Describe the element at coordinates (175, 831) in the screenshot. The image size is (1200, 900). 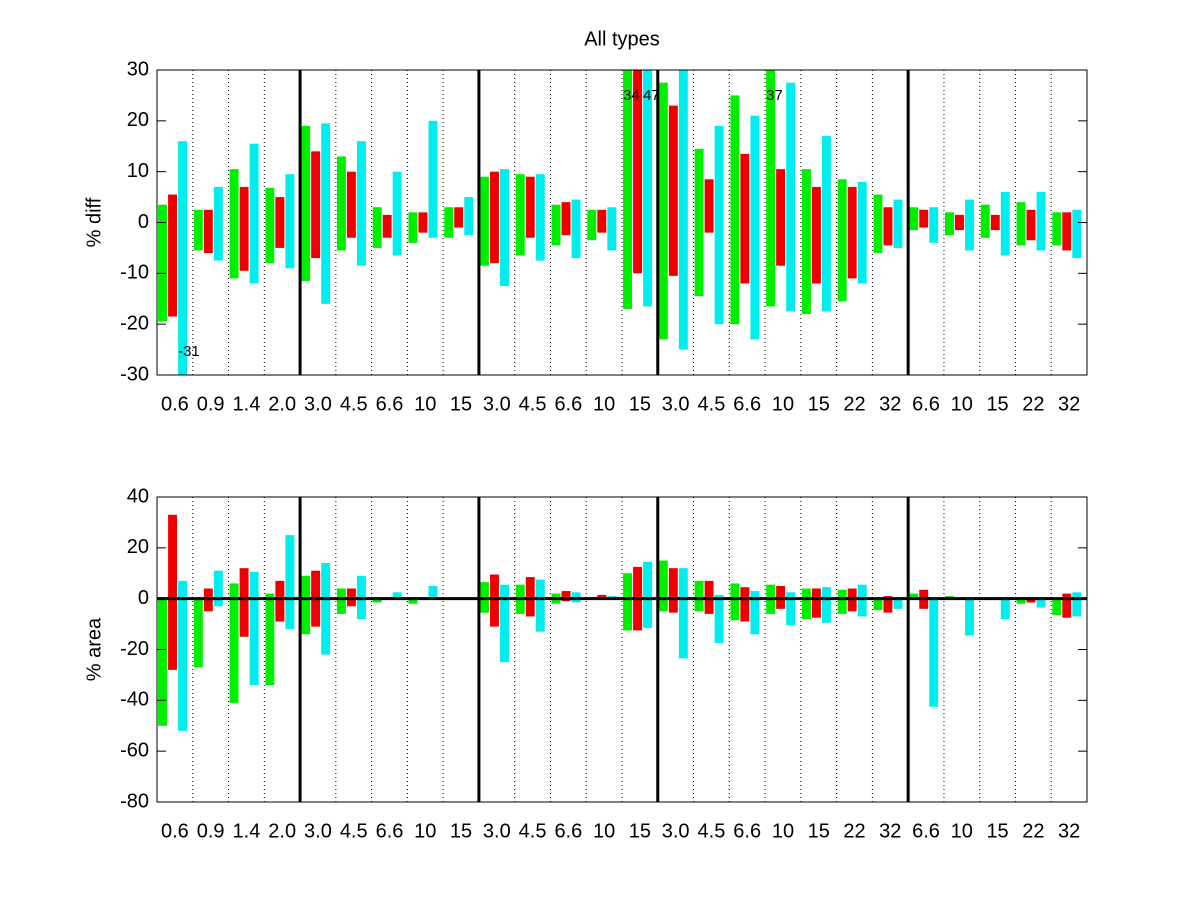
I see `x-tick-label: 0.6` at that location.